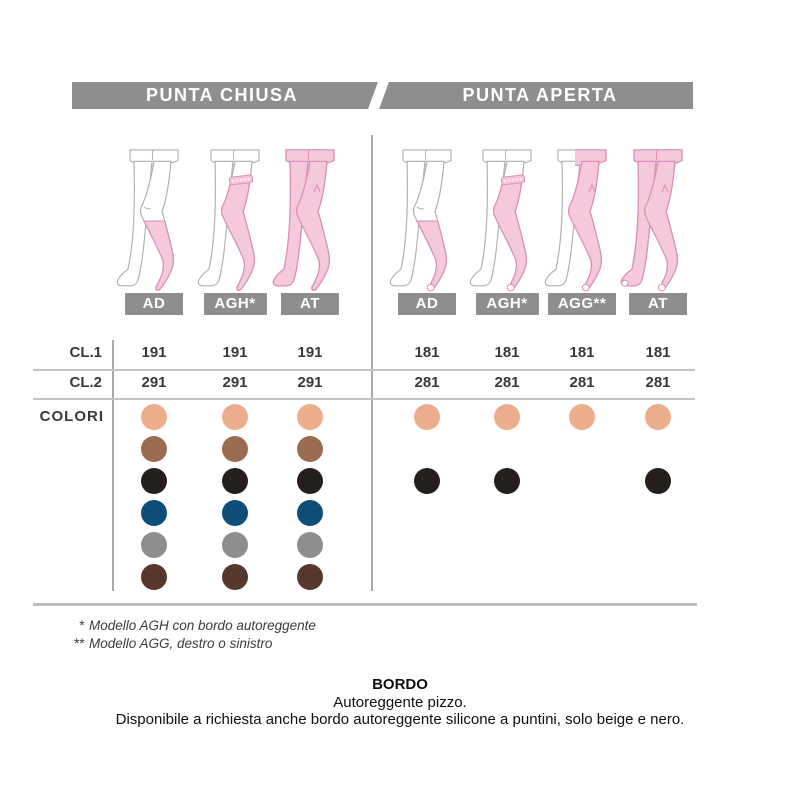 The image size is (800, 800). Describe the element at coordinates (113, 465) in the screenshot. I see `row-label-divider-line` at that location.